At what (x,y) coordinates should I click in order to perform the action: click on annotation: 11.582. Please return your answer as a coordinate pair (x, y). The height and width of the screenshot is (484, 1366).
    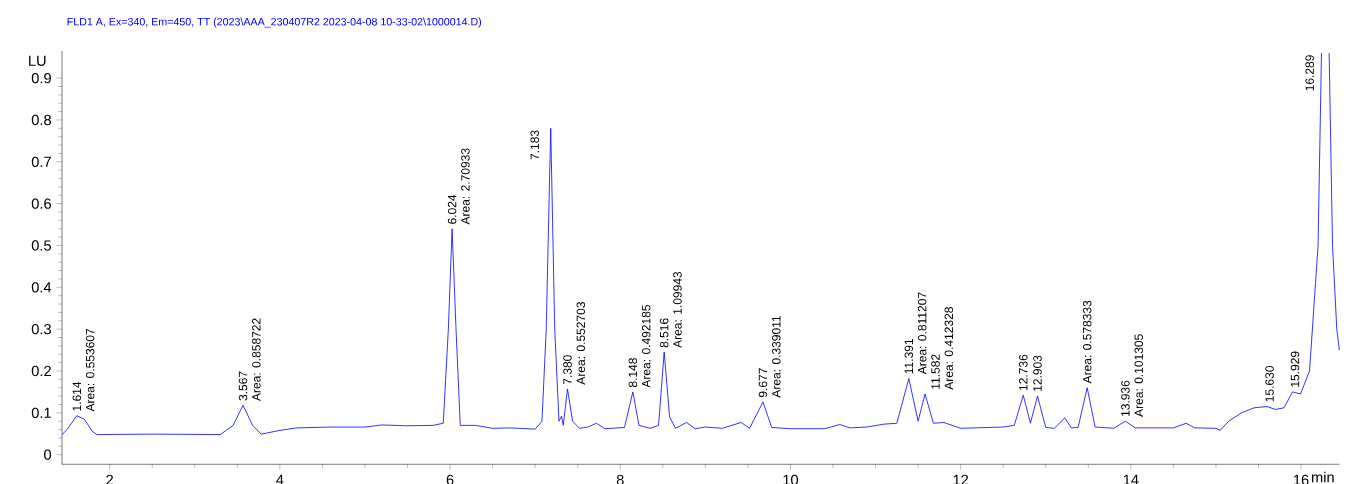
    Looking at the image, I should click on (935, 371).